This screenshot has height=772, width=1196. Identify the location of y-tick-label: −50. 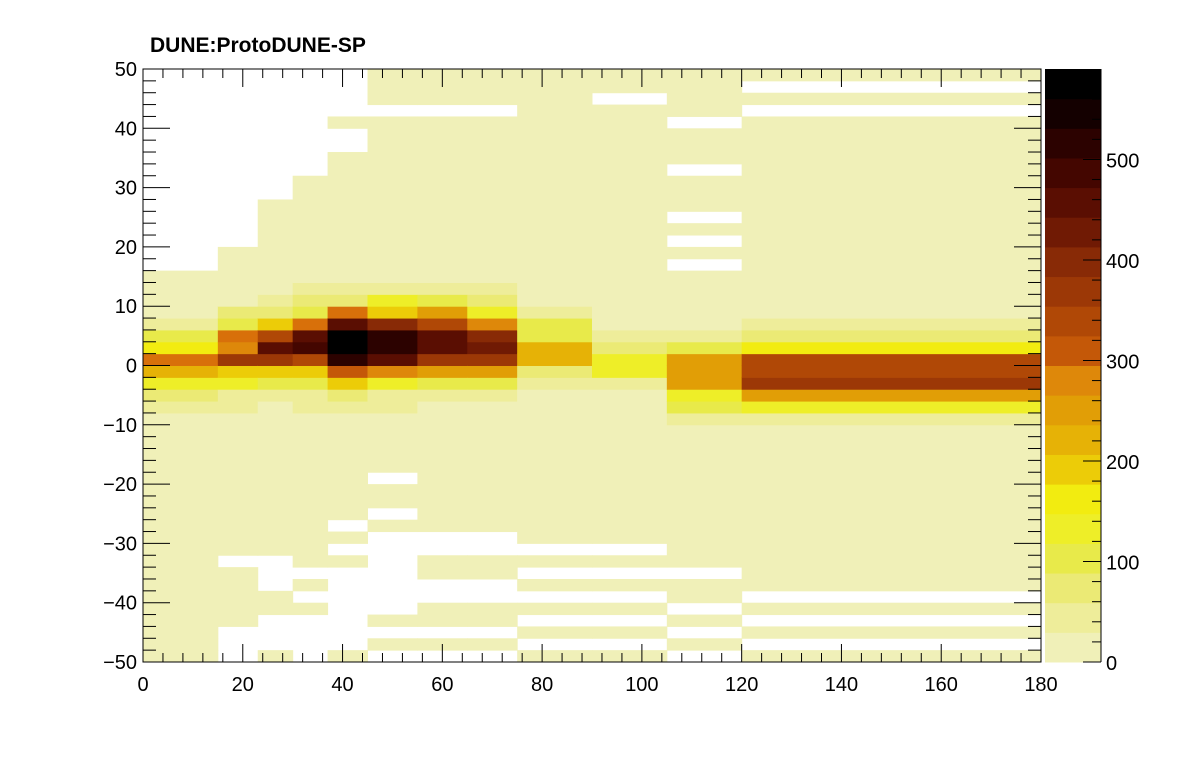
(120, 663).